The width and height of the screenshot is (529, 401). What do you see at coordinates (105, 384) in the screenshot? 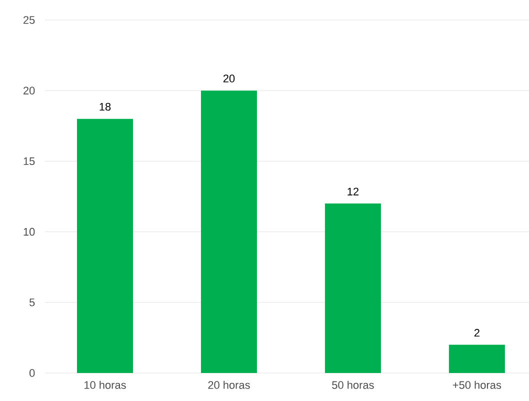
I see `x-tick-label: 10 horas` at bounding box center [105, 384].